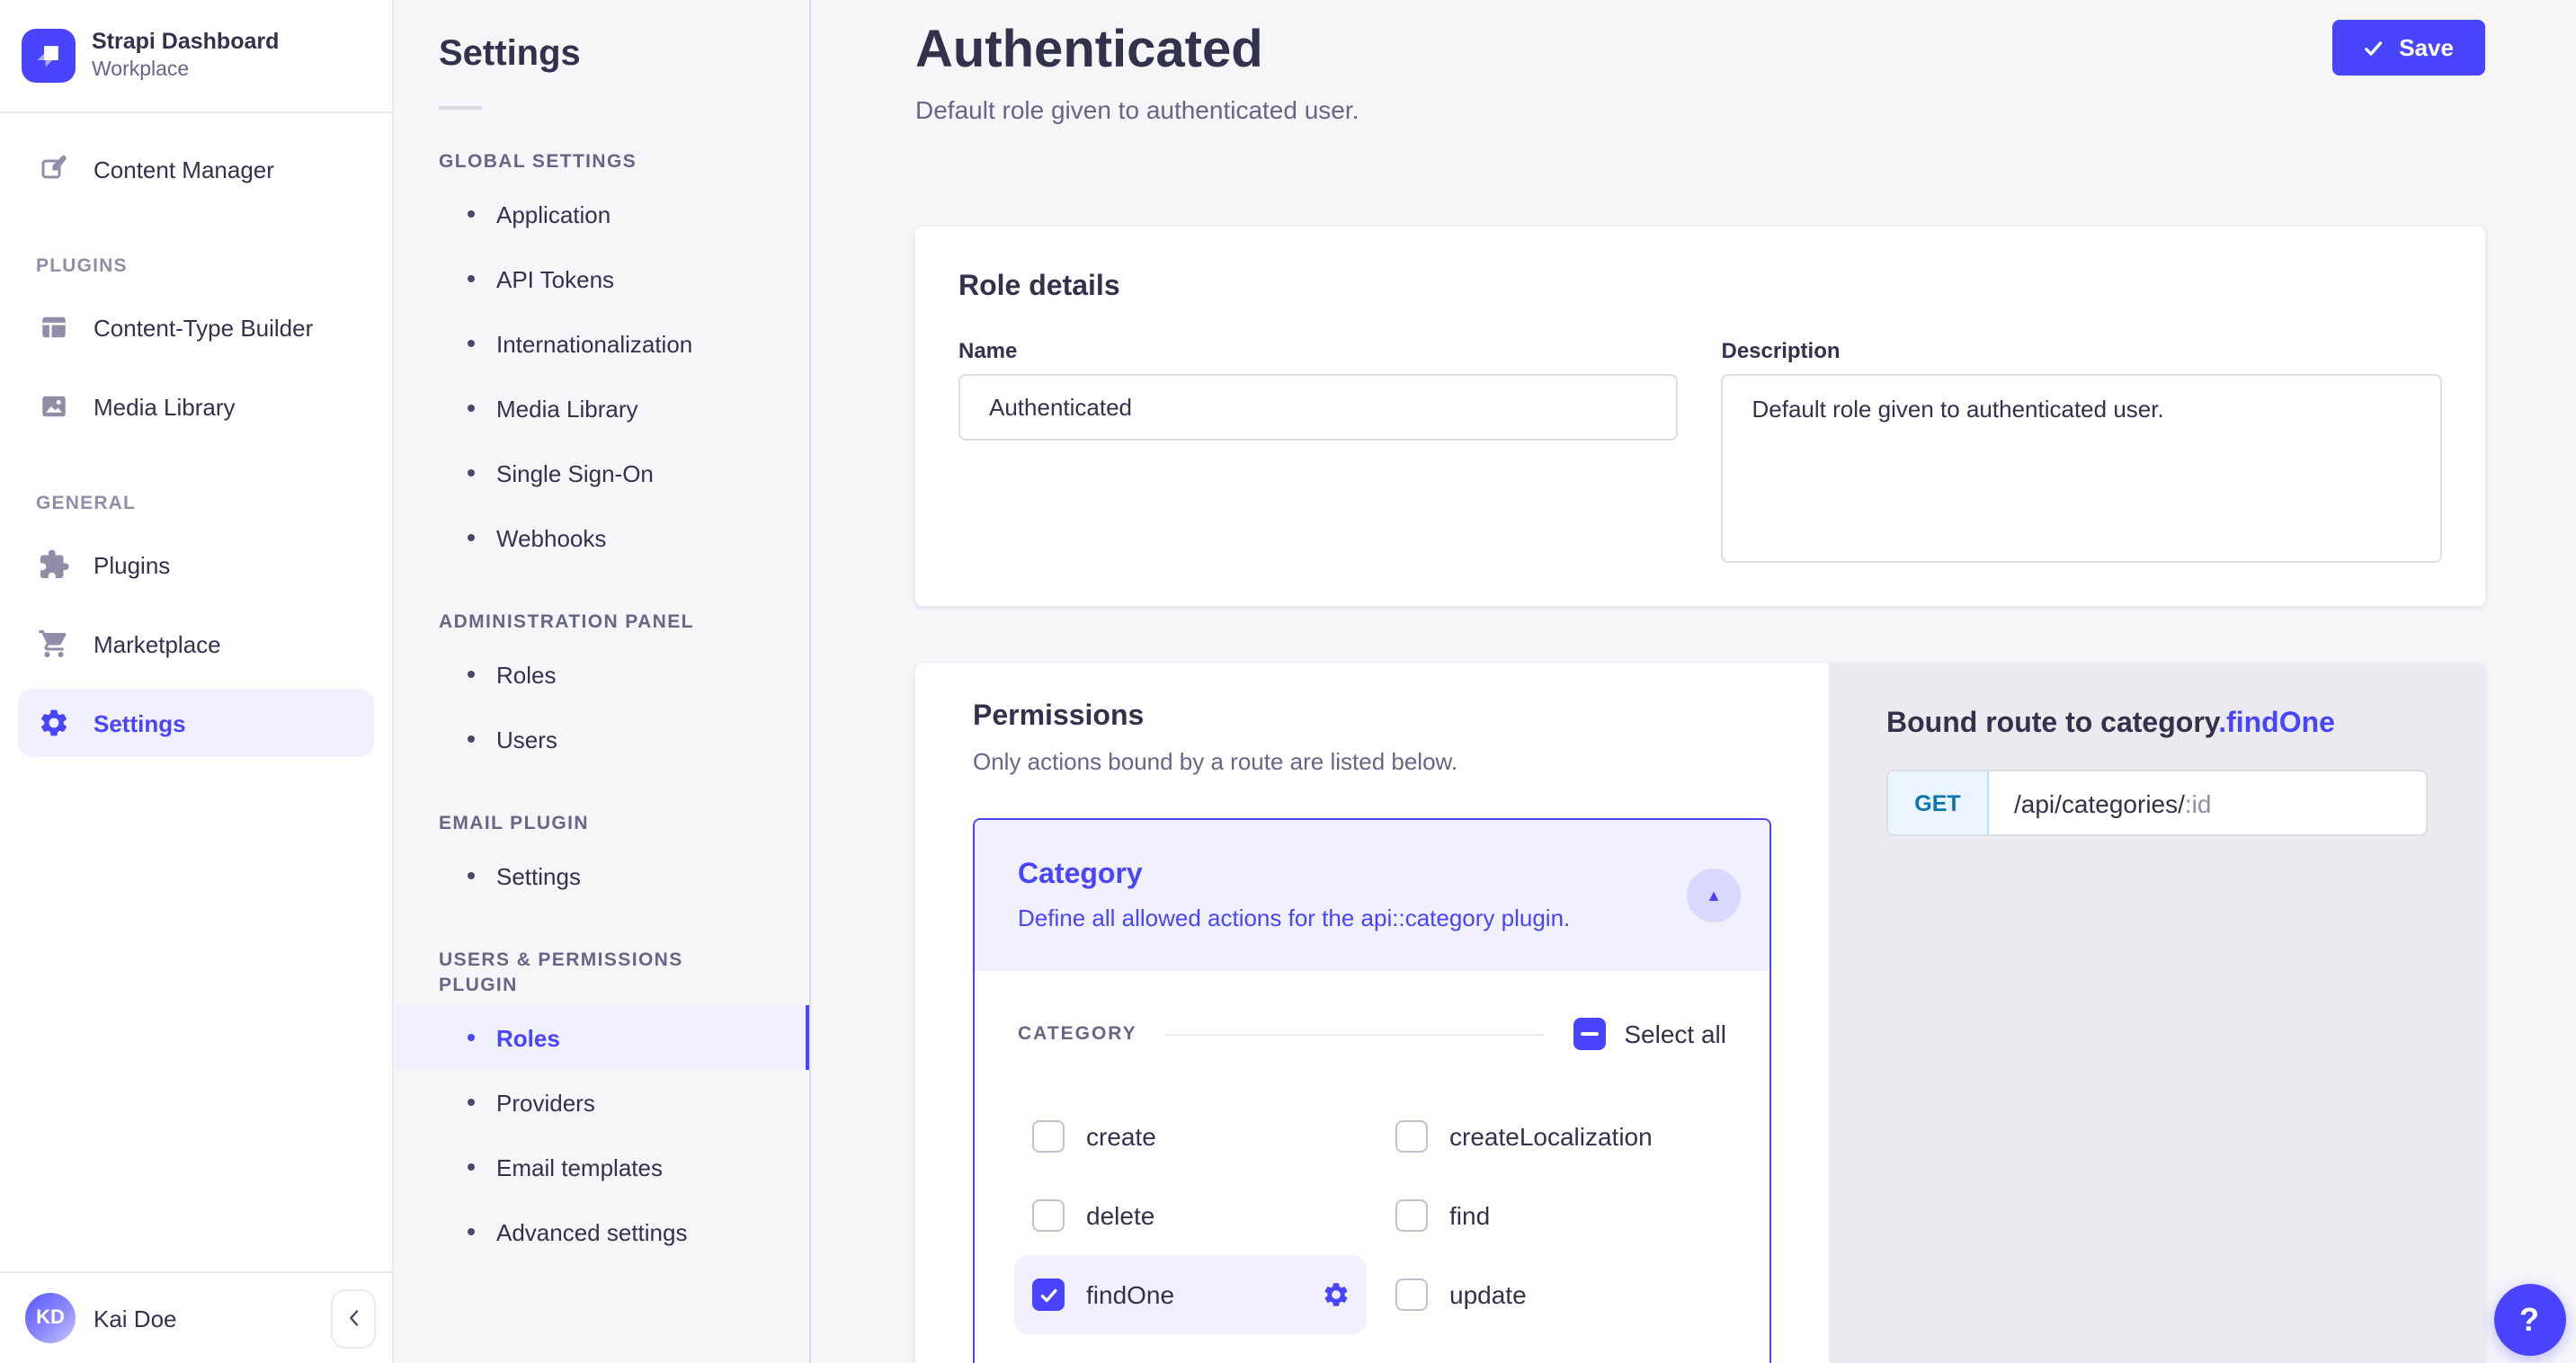  Describe the element at coordinates (135, 1318) in the screenshot. I see `user-name: Kai Doe` at that location.